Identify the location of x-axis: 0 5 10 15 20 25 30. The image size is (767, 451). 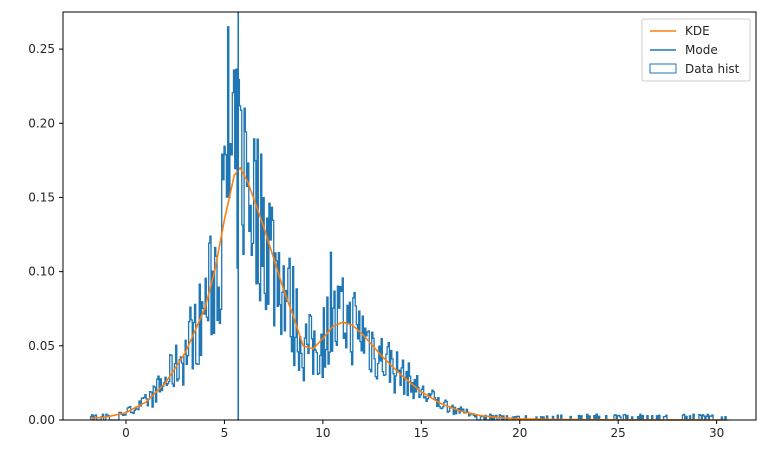
(423, 430).